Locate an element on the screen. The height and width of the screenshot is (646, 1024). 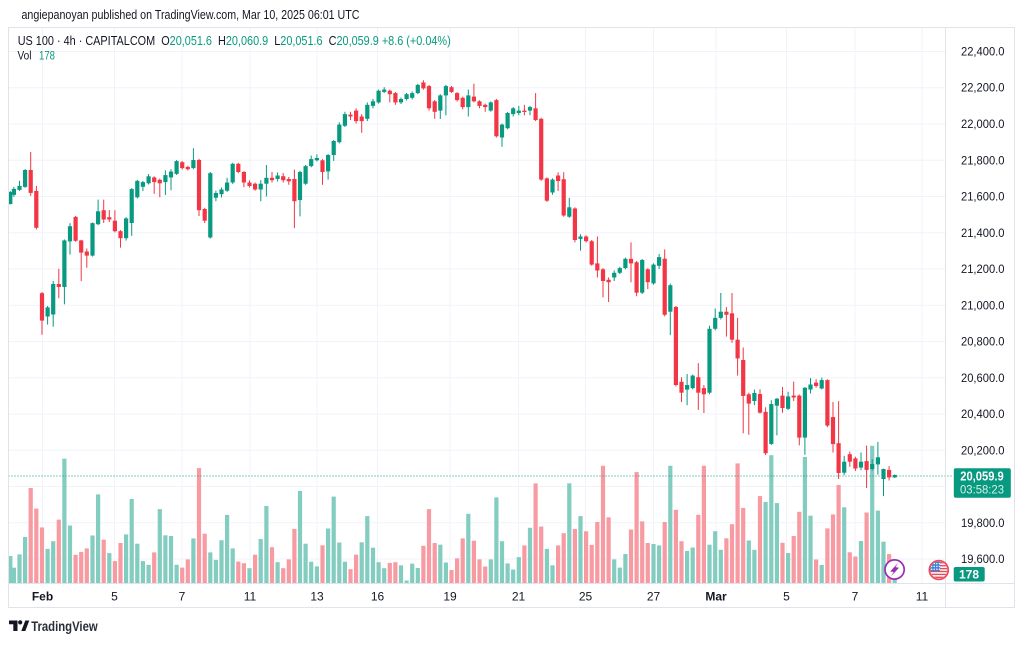
svg-text: 27 is located at coordinates (654, 597).